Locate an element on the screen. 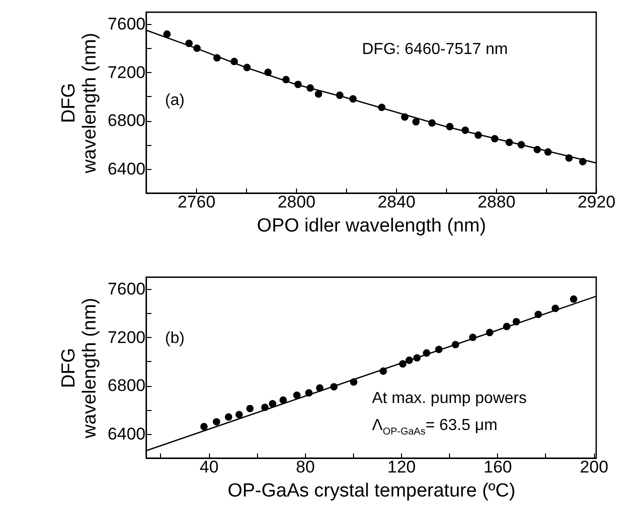 Image resolution: width=634 pixels, height=508 pixels. x-tick-label: 2760 is located at coordinates (197, 202).